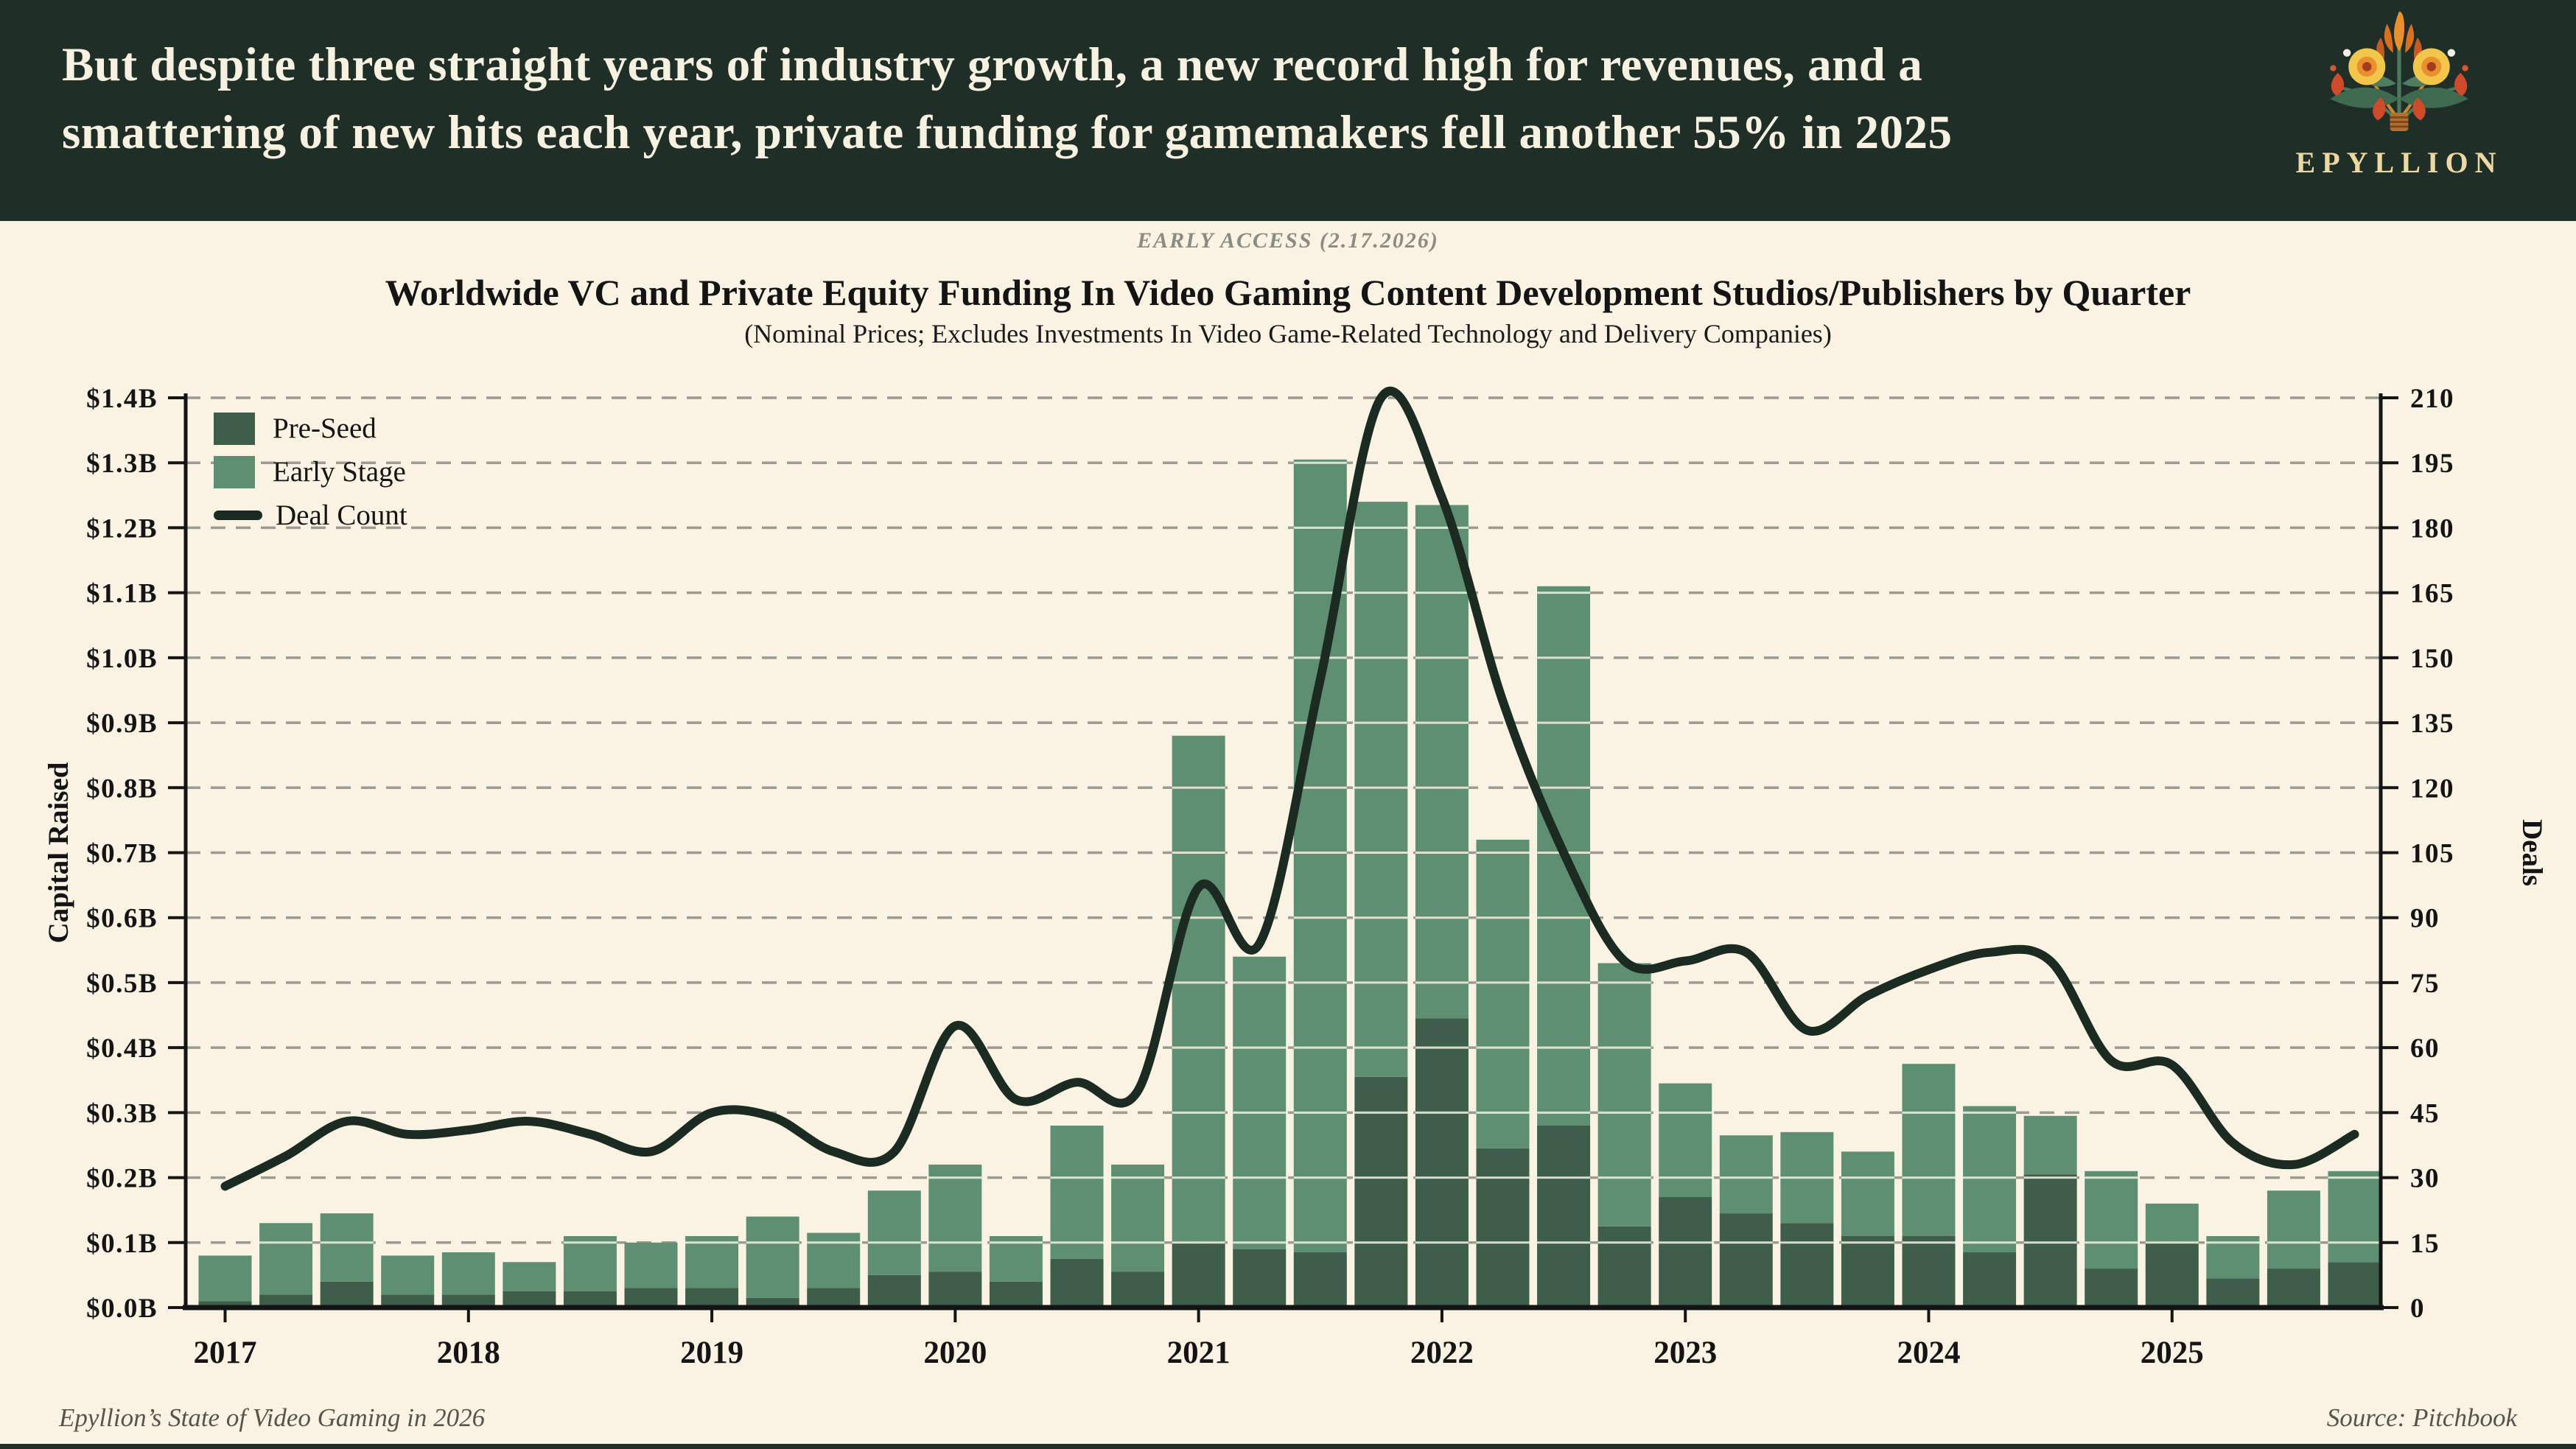 This screenshot has height=1449, width=2576. Describe the element at coordinates (2425, 1244) in the screenshot. I see `right-tick-label-15: 15` at that location.